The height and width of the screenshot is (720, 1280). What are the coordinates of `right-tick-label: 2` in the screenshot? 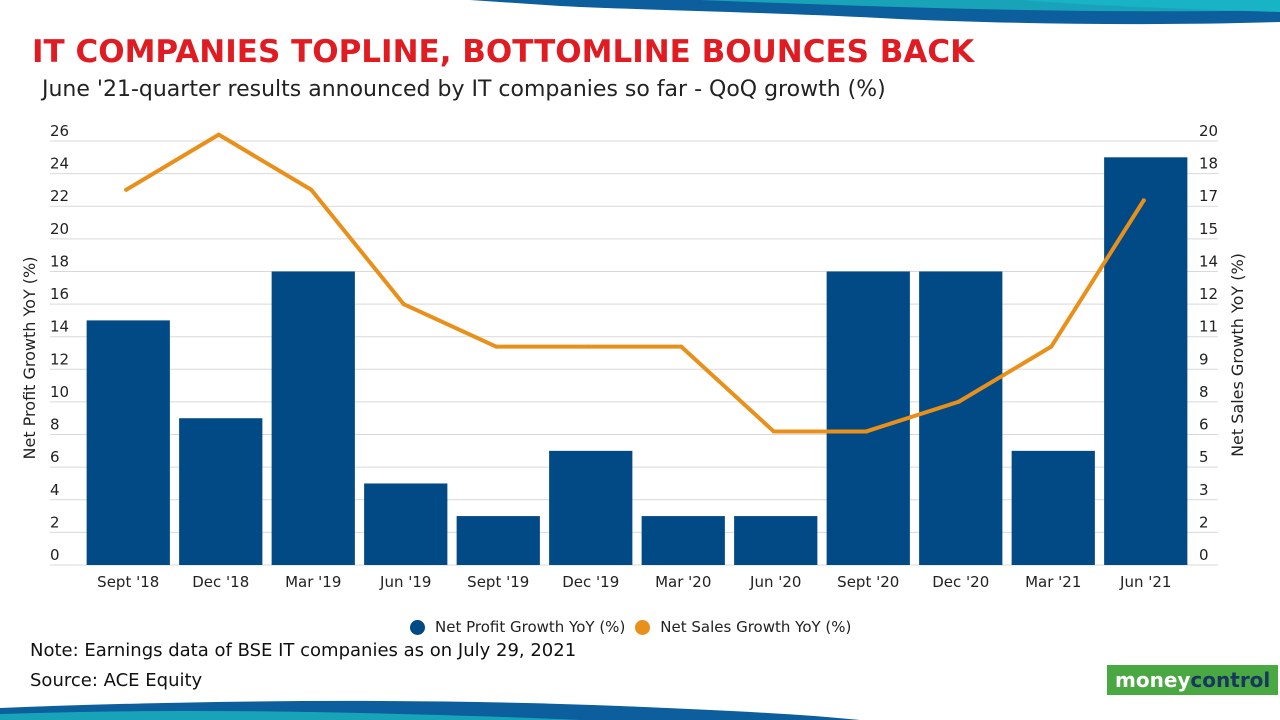 It's located at (1204, 522).